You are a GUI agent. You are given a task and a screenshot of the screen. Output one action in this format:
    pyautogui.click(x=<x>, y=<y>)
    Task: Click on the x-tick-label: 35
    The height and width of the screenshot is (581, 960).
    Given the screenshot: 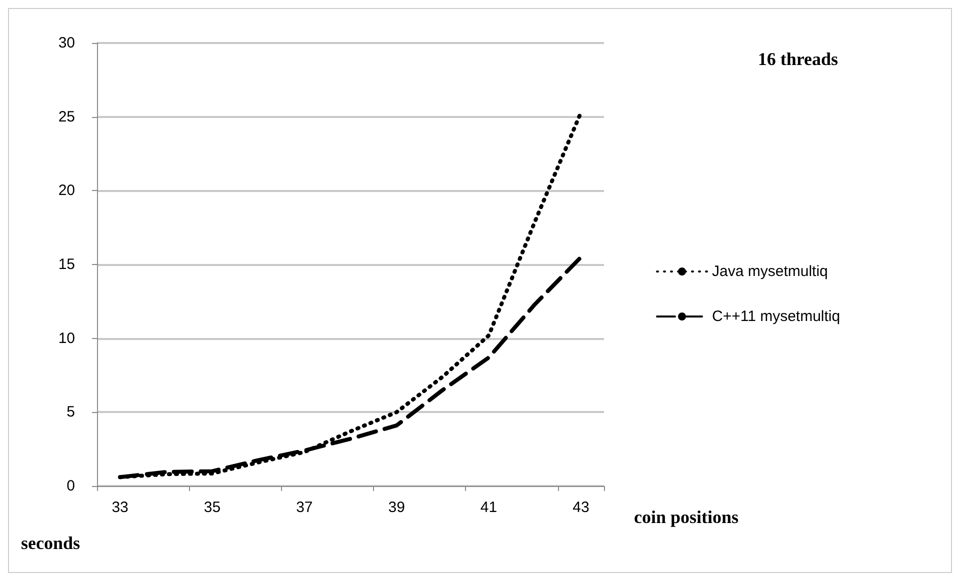 What is the action you would take?
    pyautogui.click(x=212, y=507)
    